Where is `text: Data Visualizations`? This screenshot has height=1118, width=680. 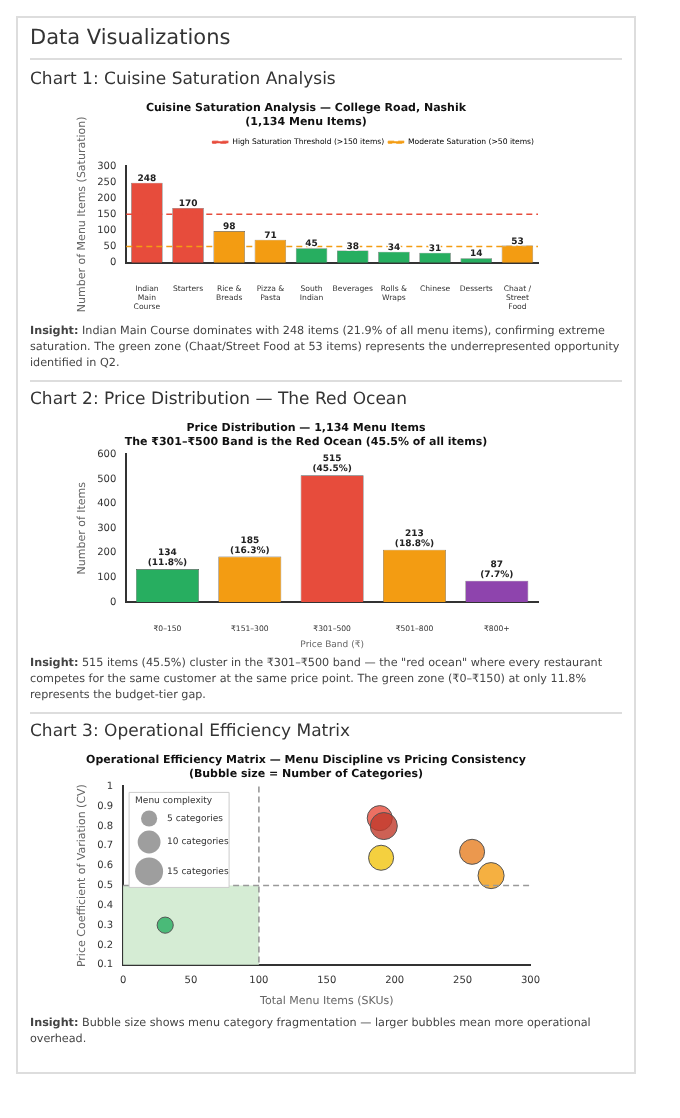 text: Data Visualizations is located at coordinates (326, 43).